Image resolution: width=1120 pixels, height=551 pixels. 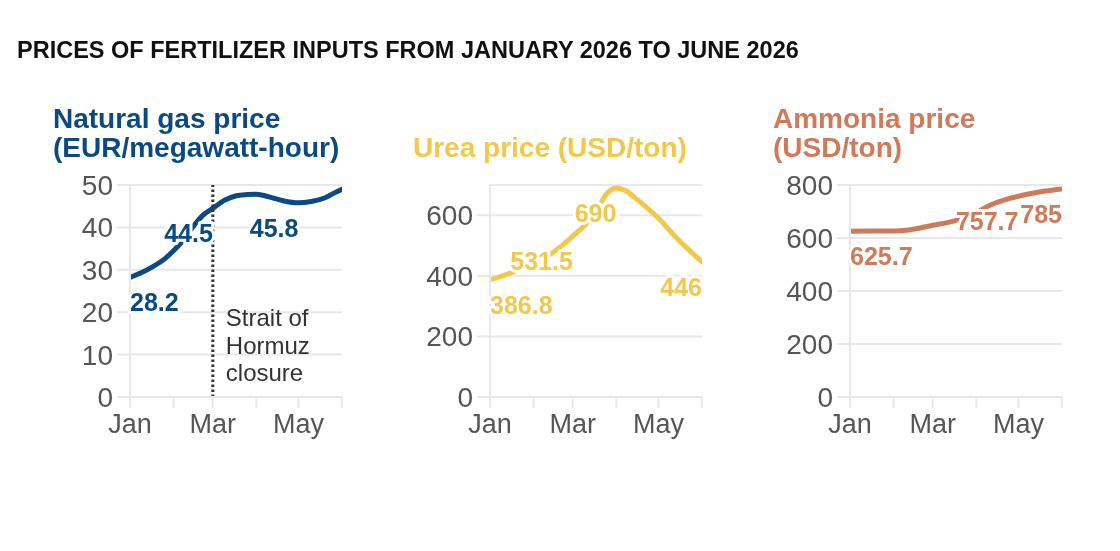 I want to click on y-tick-label: 20, so click(x=97, y=313).